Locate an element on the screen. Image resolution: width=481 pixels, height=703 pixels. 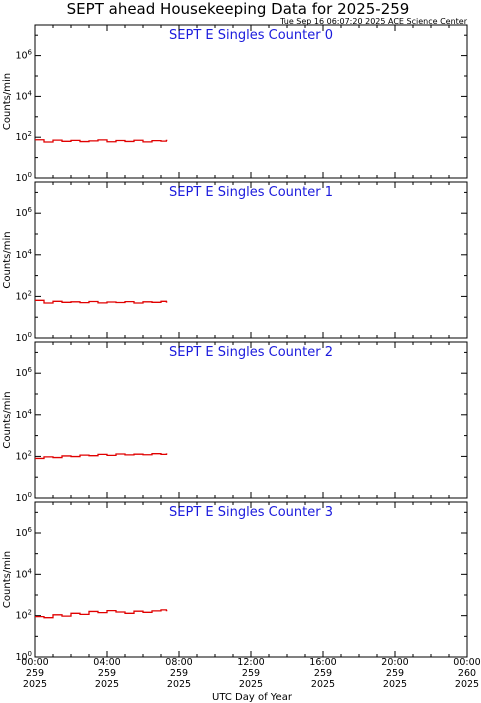
panel-title: SEPT E Singles Counter 3 is located at coordinates (251, 512).